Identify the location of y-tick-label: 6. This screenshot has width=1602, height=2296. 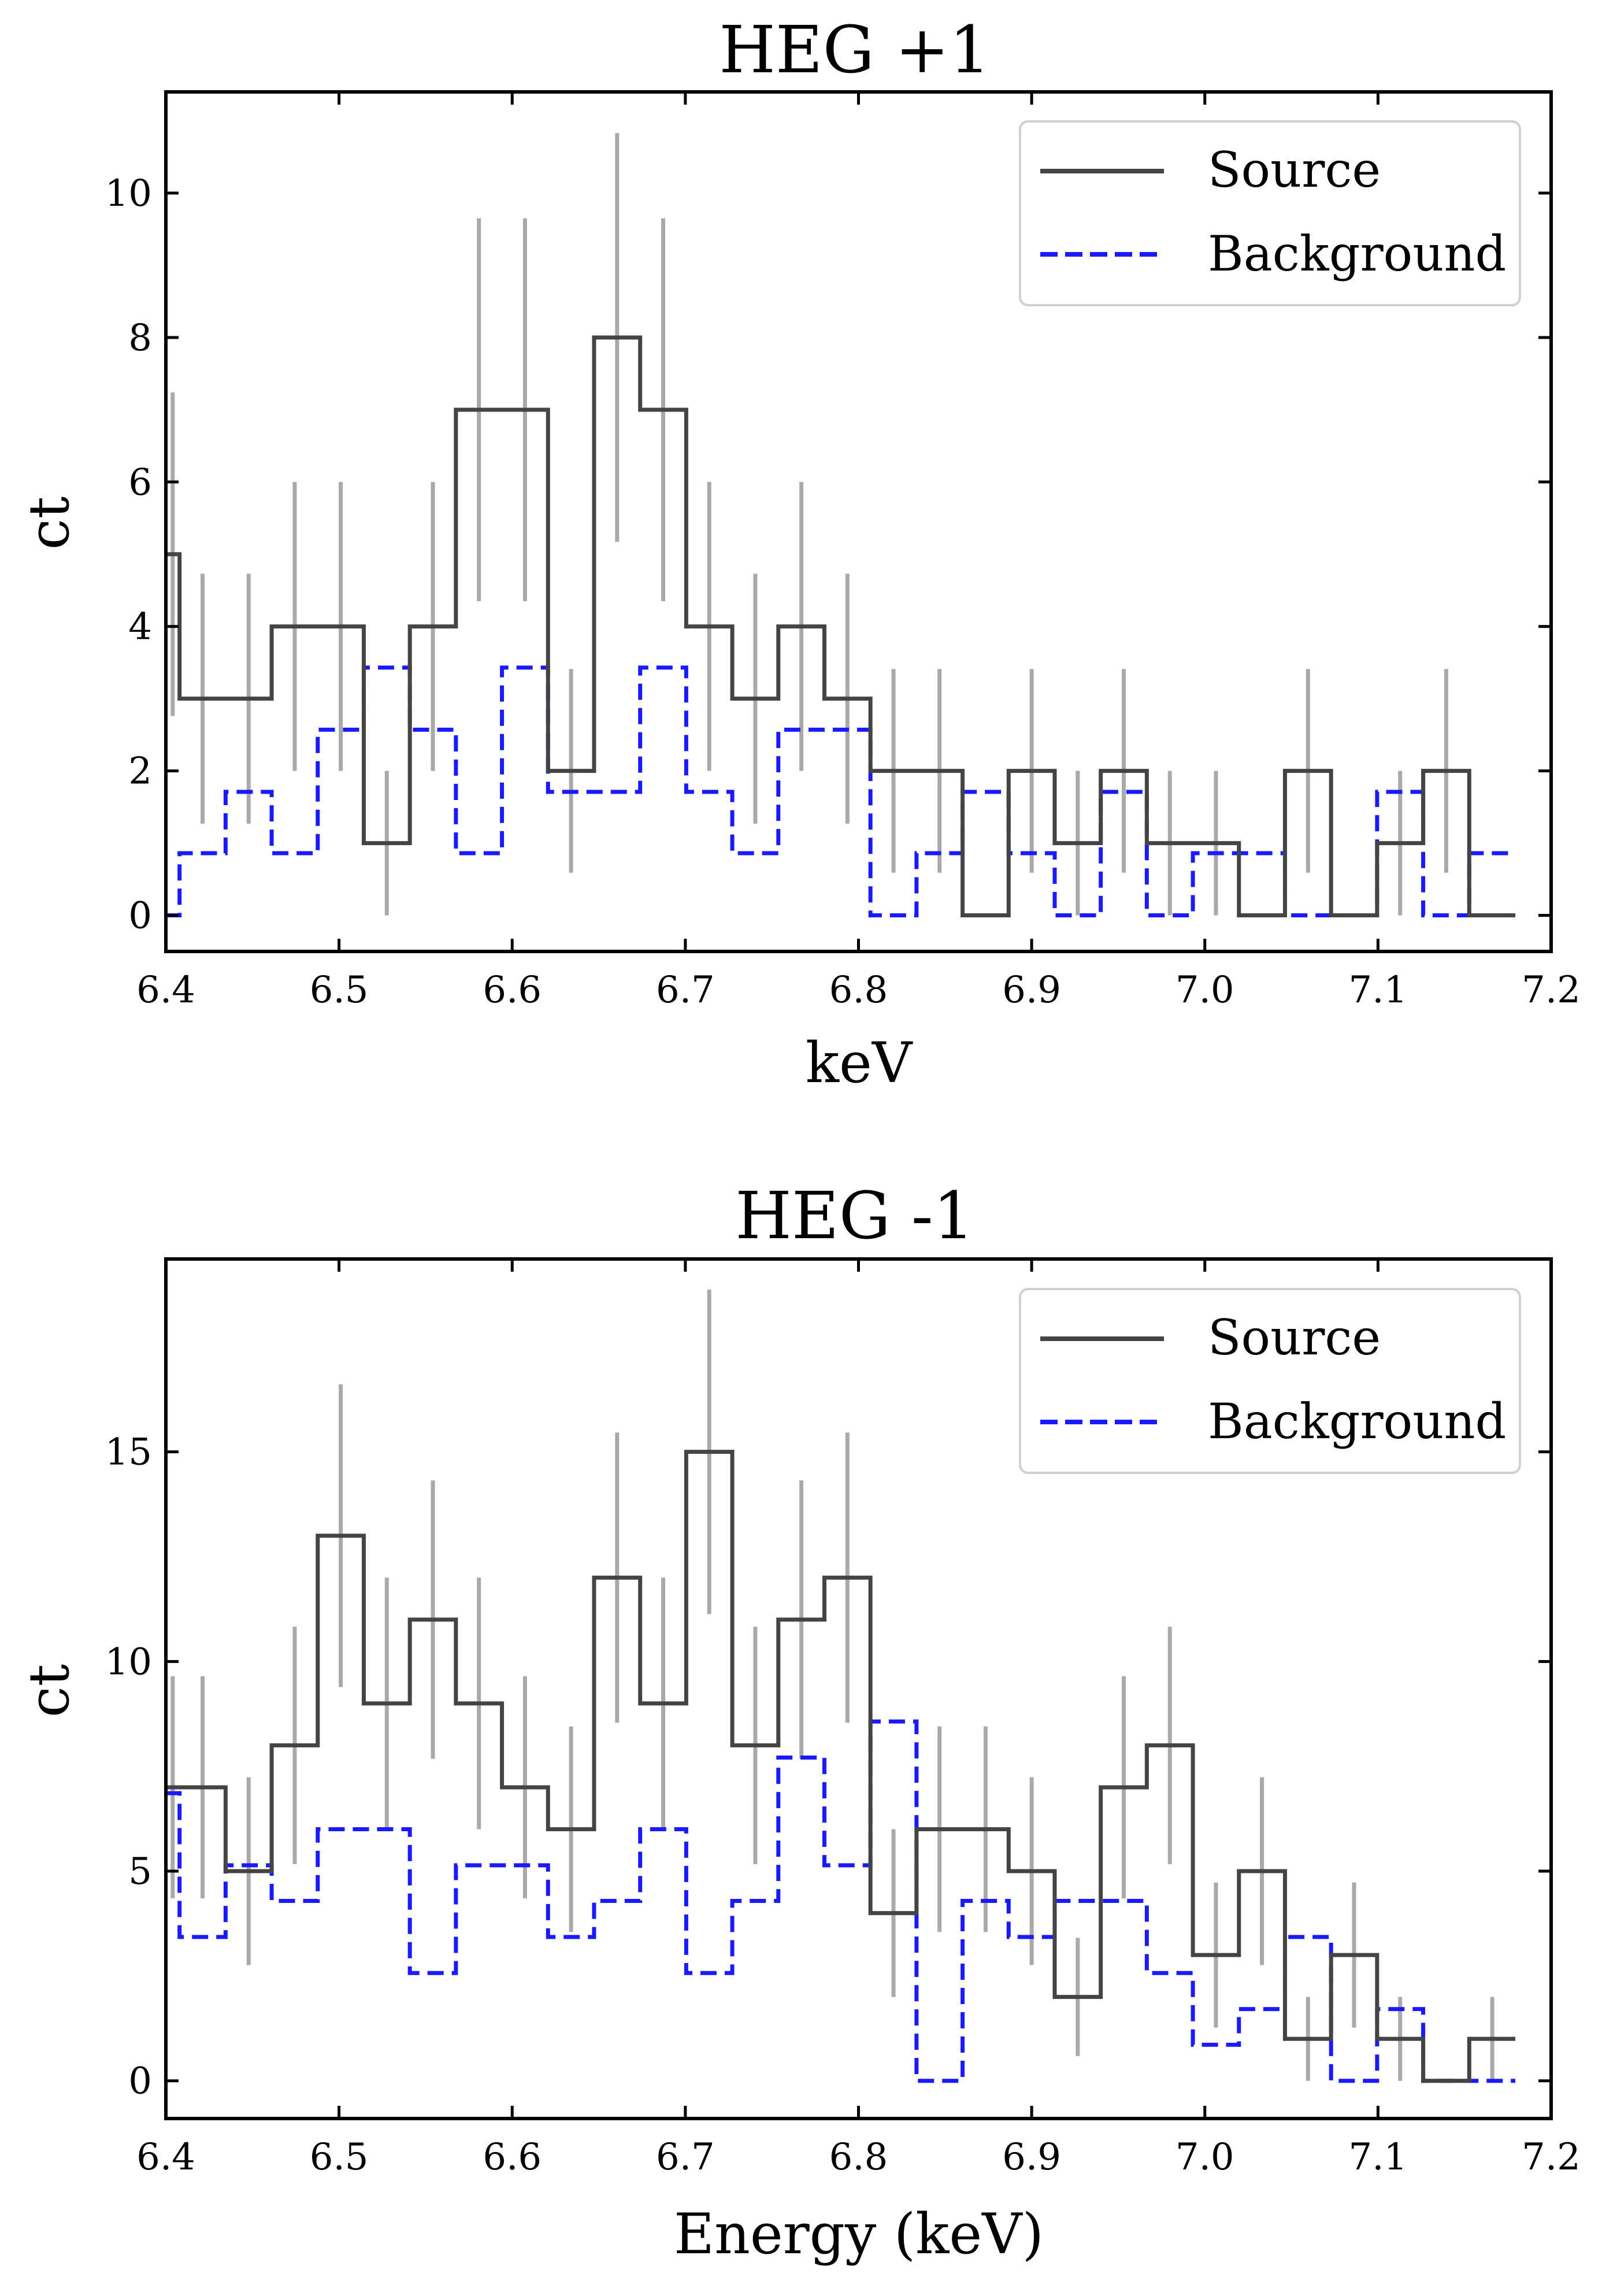
(140, 483).